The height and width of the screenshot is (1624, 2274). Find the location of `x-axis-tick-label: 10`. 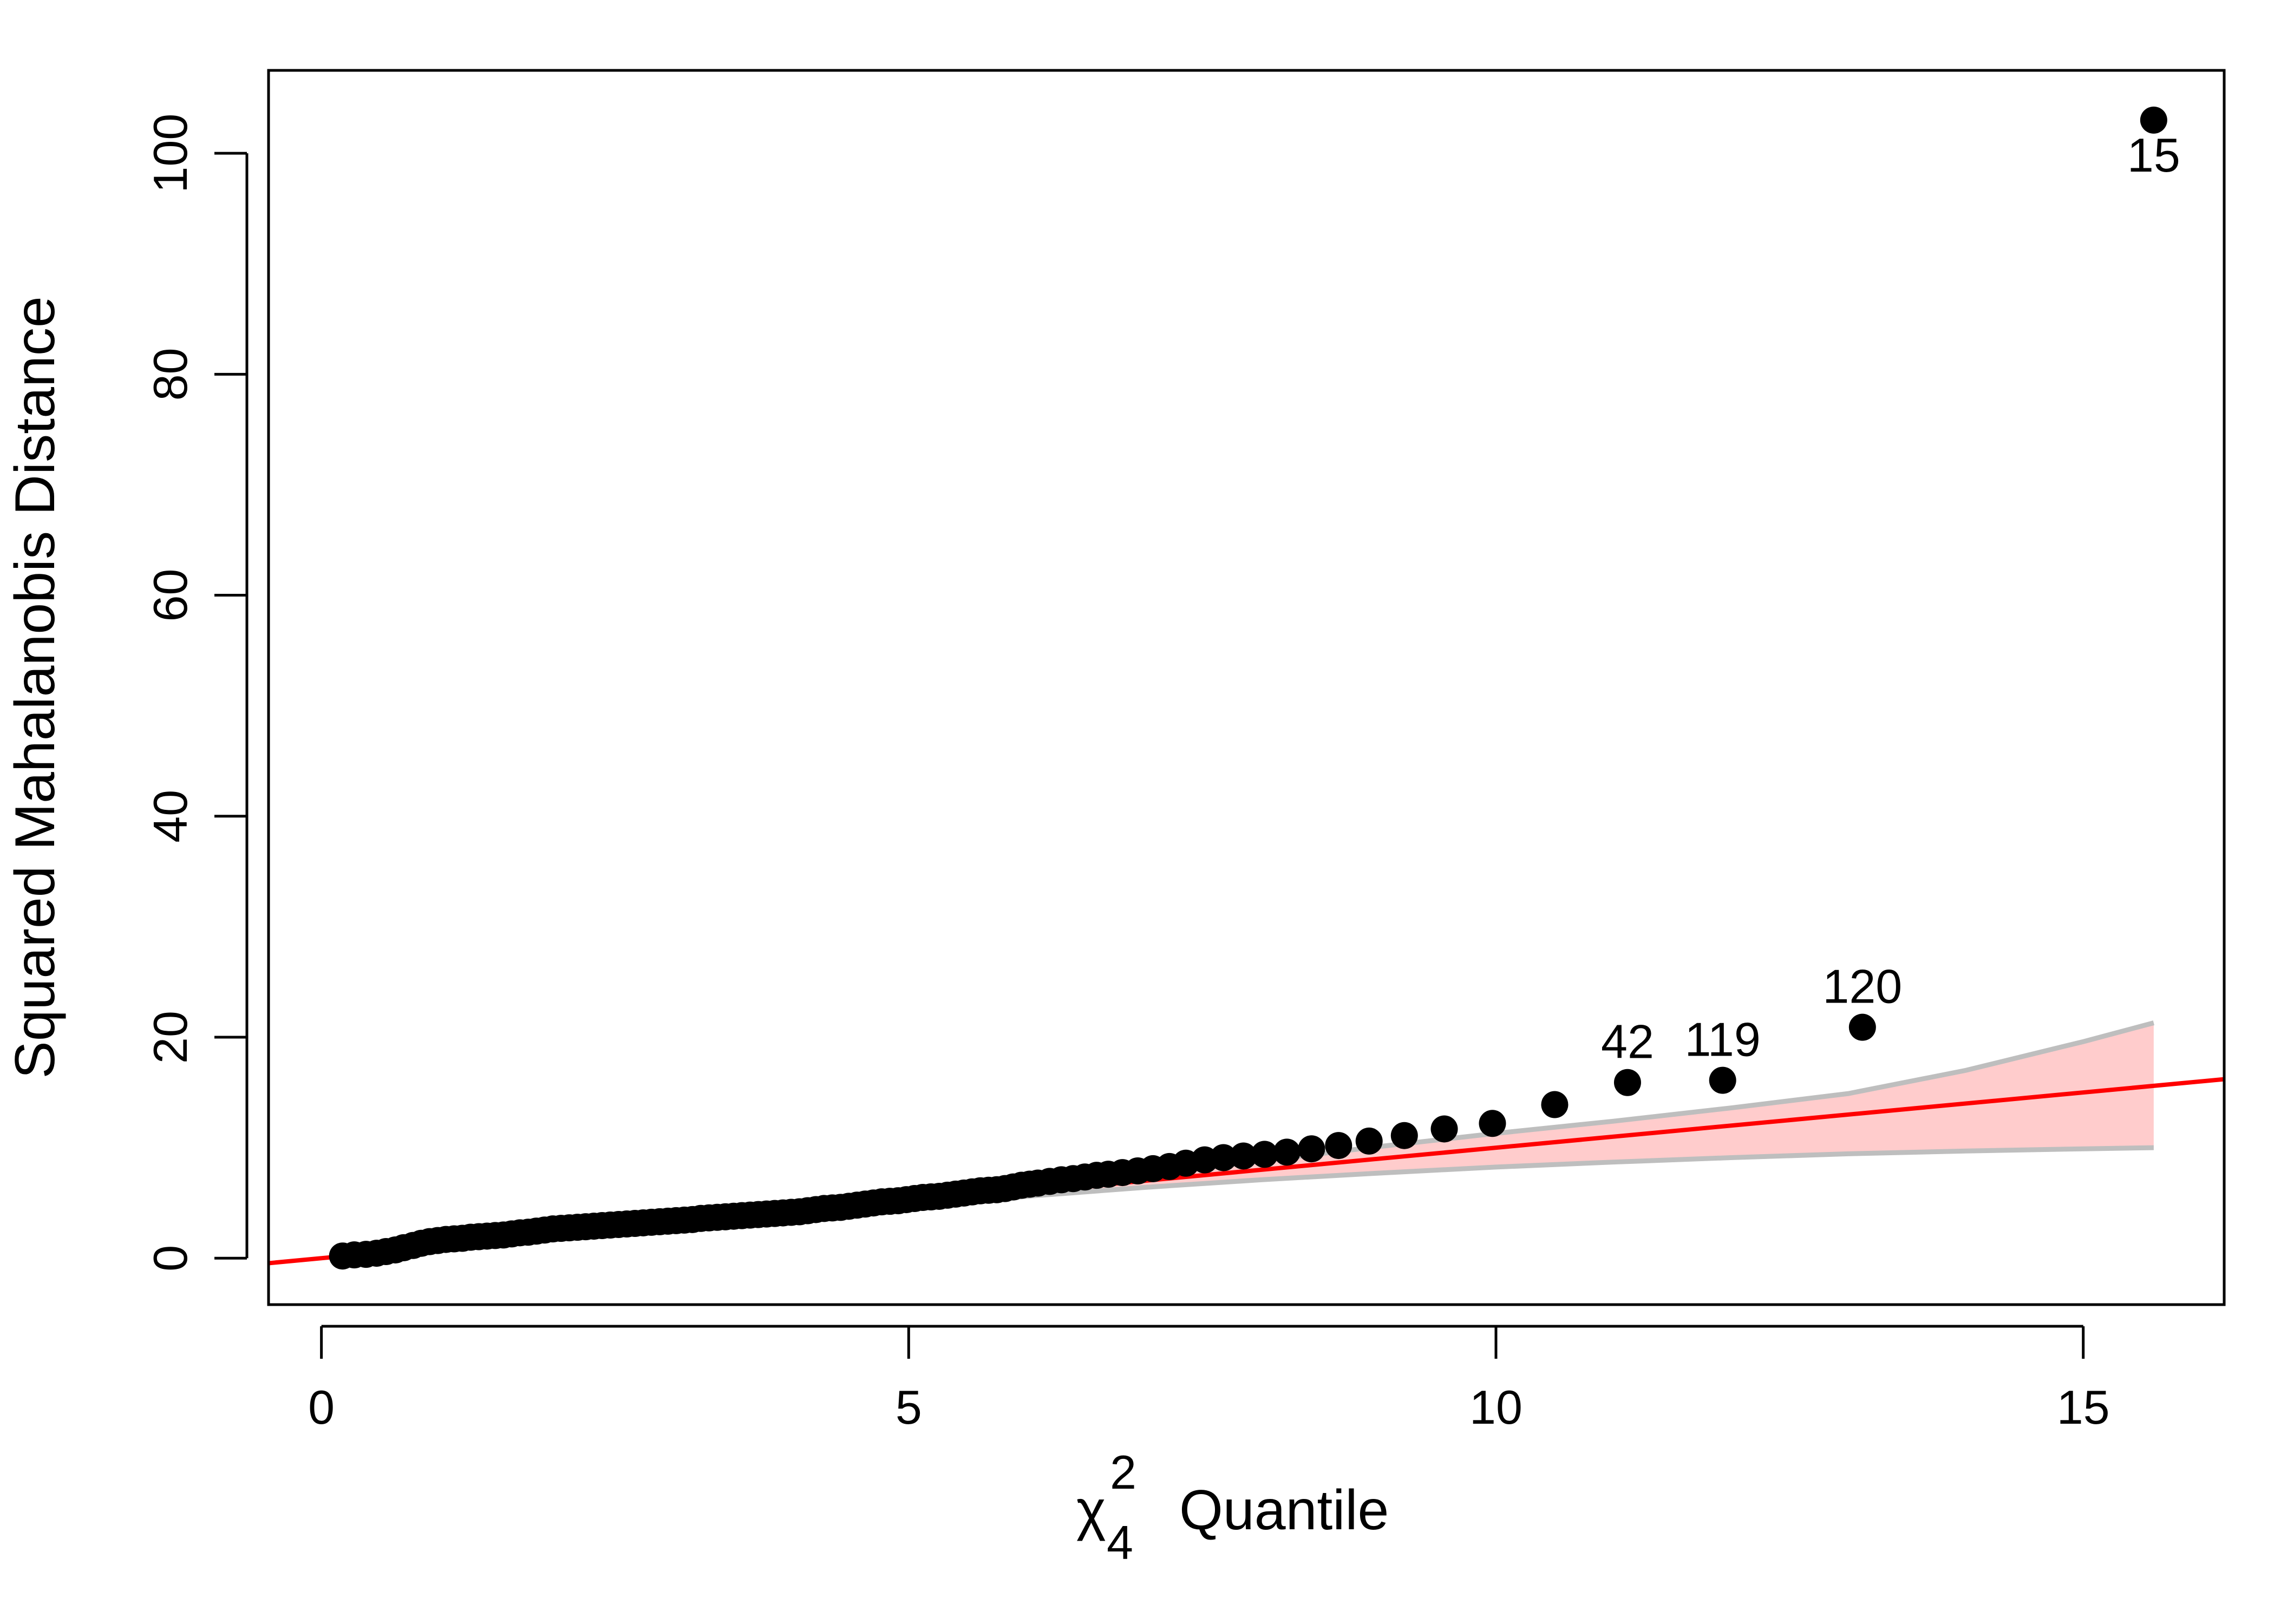

x-axis-tick-label: 10 is located at coordinates (1496, 1407).